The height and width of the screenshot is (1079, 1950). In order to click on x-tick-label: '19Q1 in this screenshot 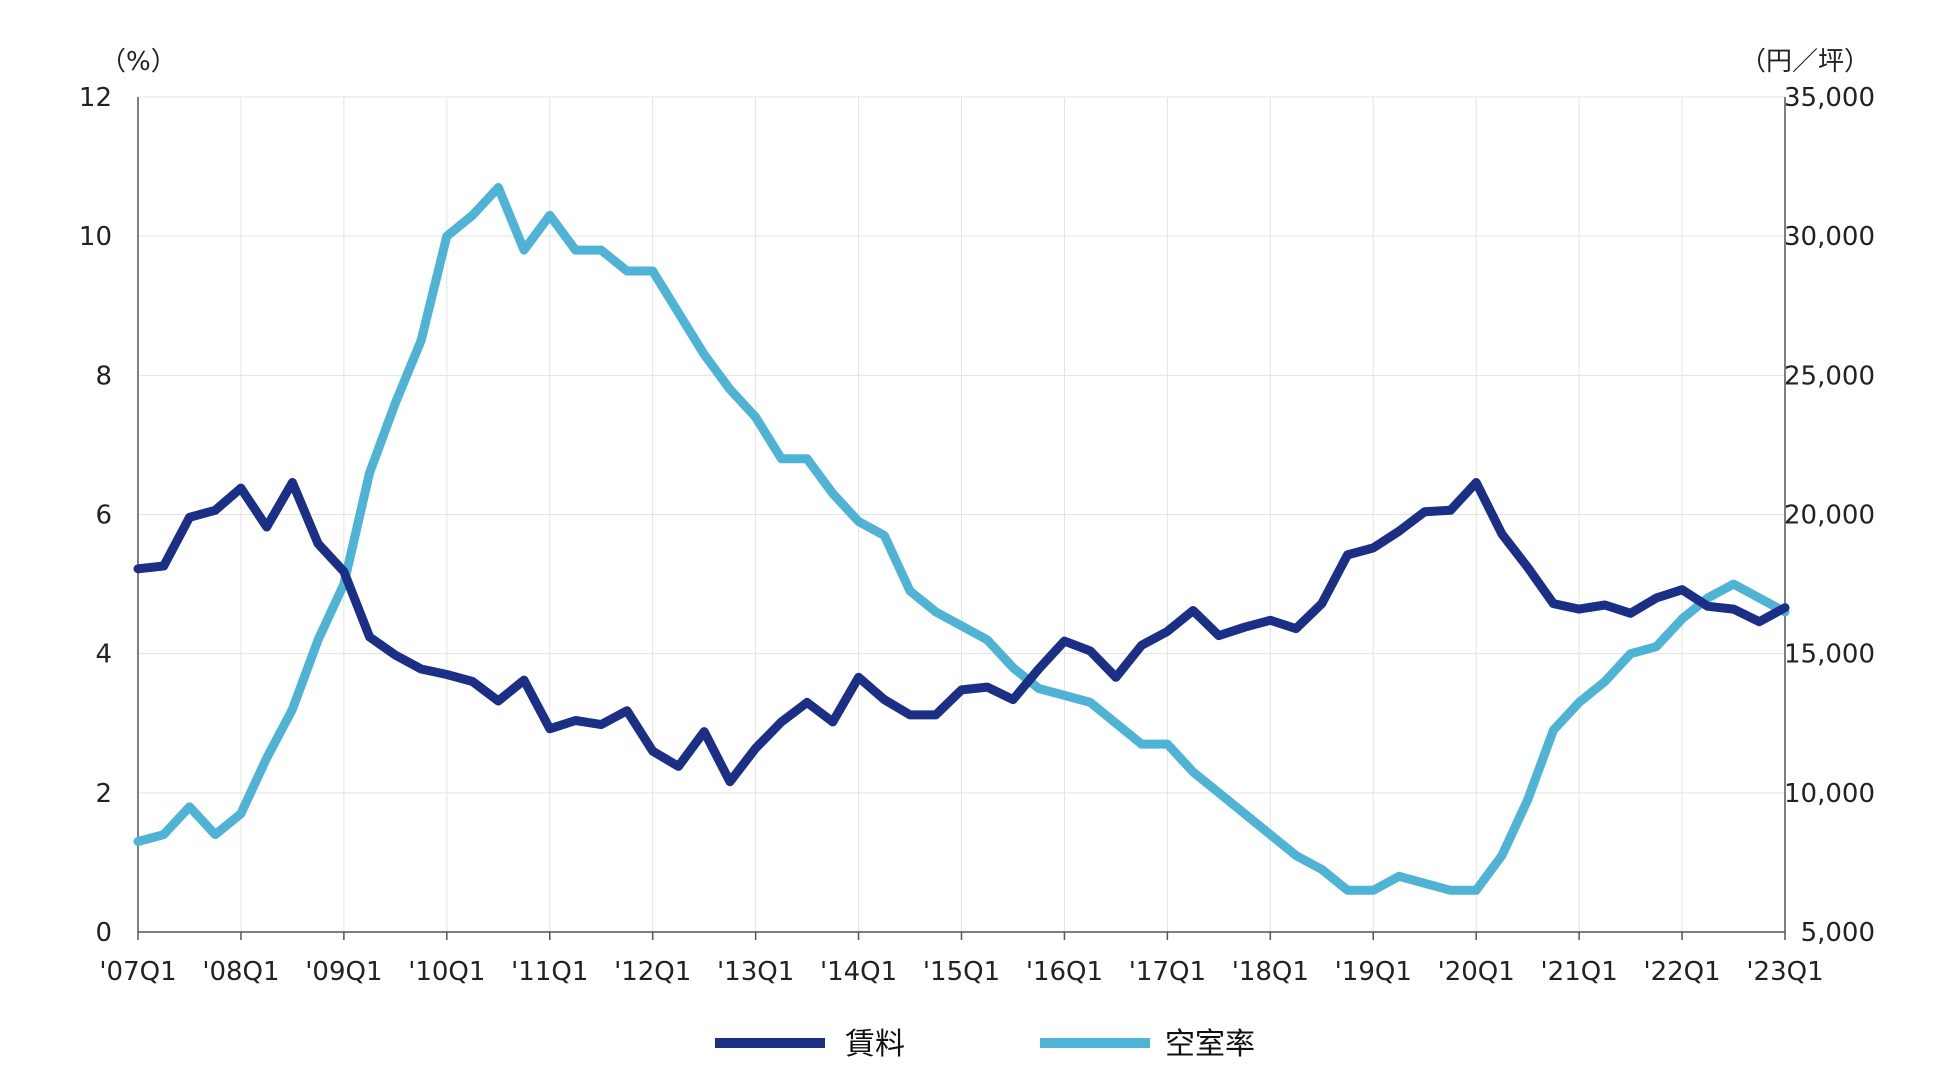, I will do `click(1373, 972)`.